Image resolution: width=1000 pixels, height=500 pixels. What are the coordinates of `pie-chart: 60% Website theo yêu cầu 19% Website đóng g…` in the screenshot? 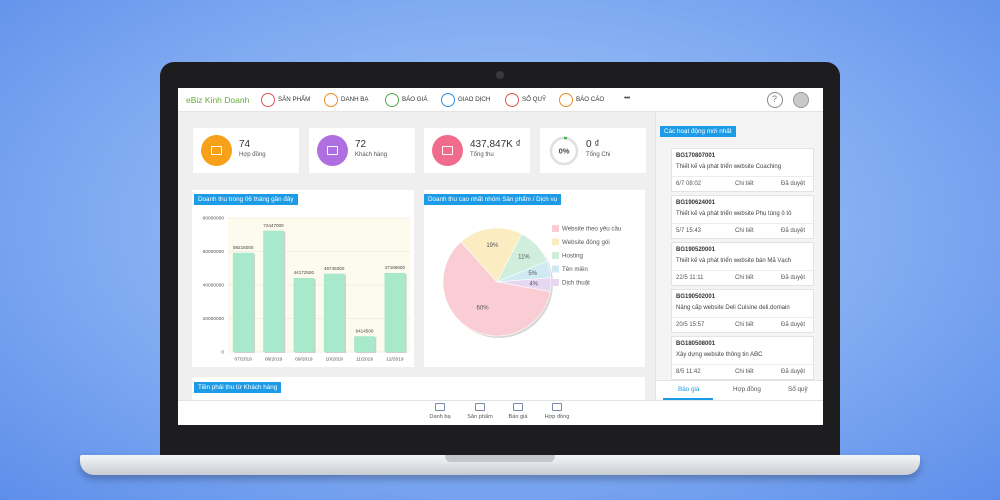 It's located at (532, 281).